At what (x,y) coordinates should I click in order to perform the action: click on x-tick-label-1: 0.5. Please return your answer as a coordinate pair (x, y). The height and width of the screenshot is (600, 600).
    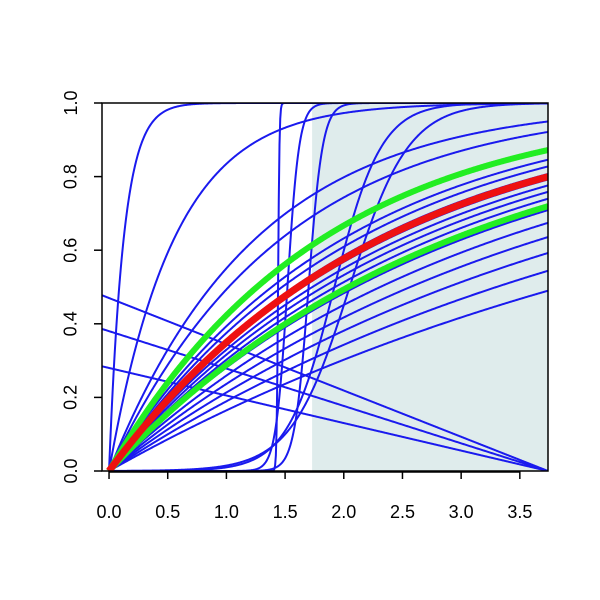
    Looking at the image, I should click on (167, 512).